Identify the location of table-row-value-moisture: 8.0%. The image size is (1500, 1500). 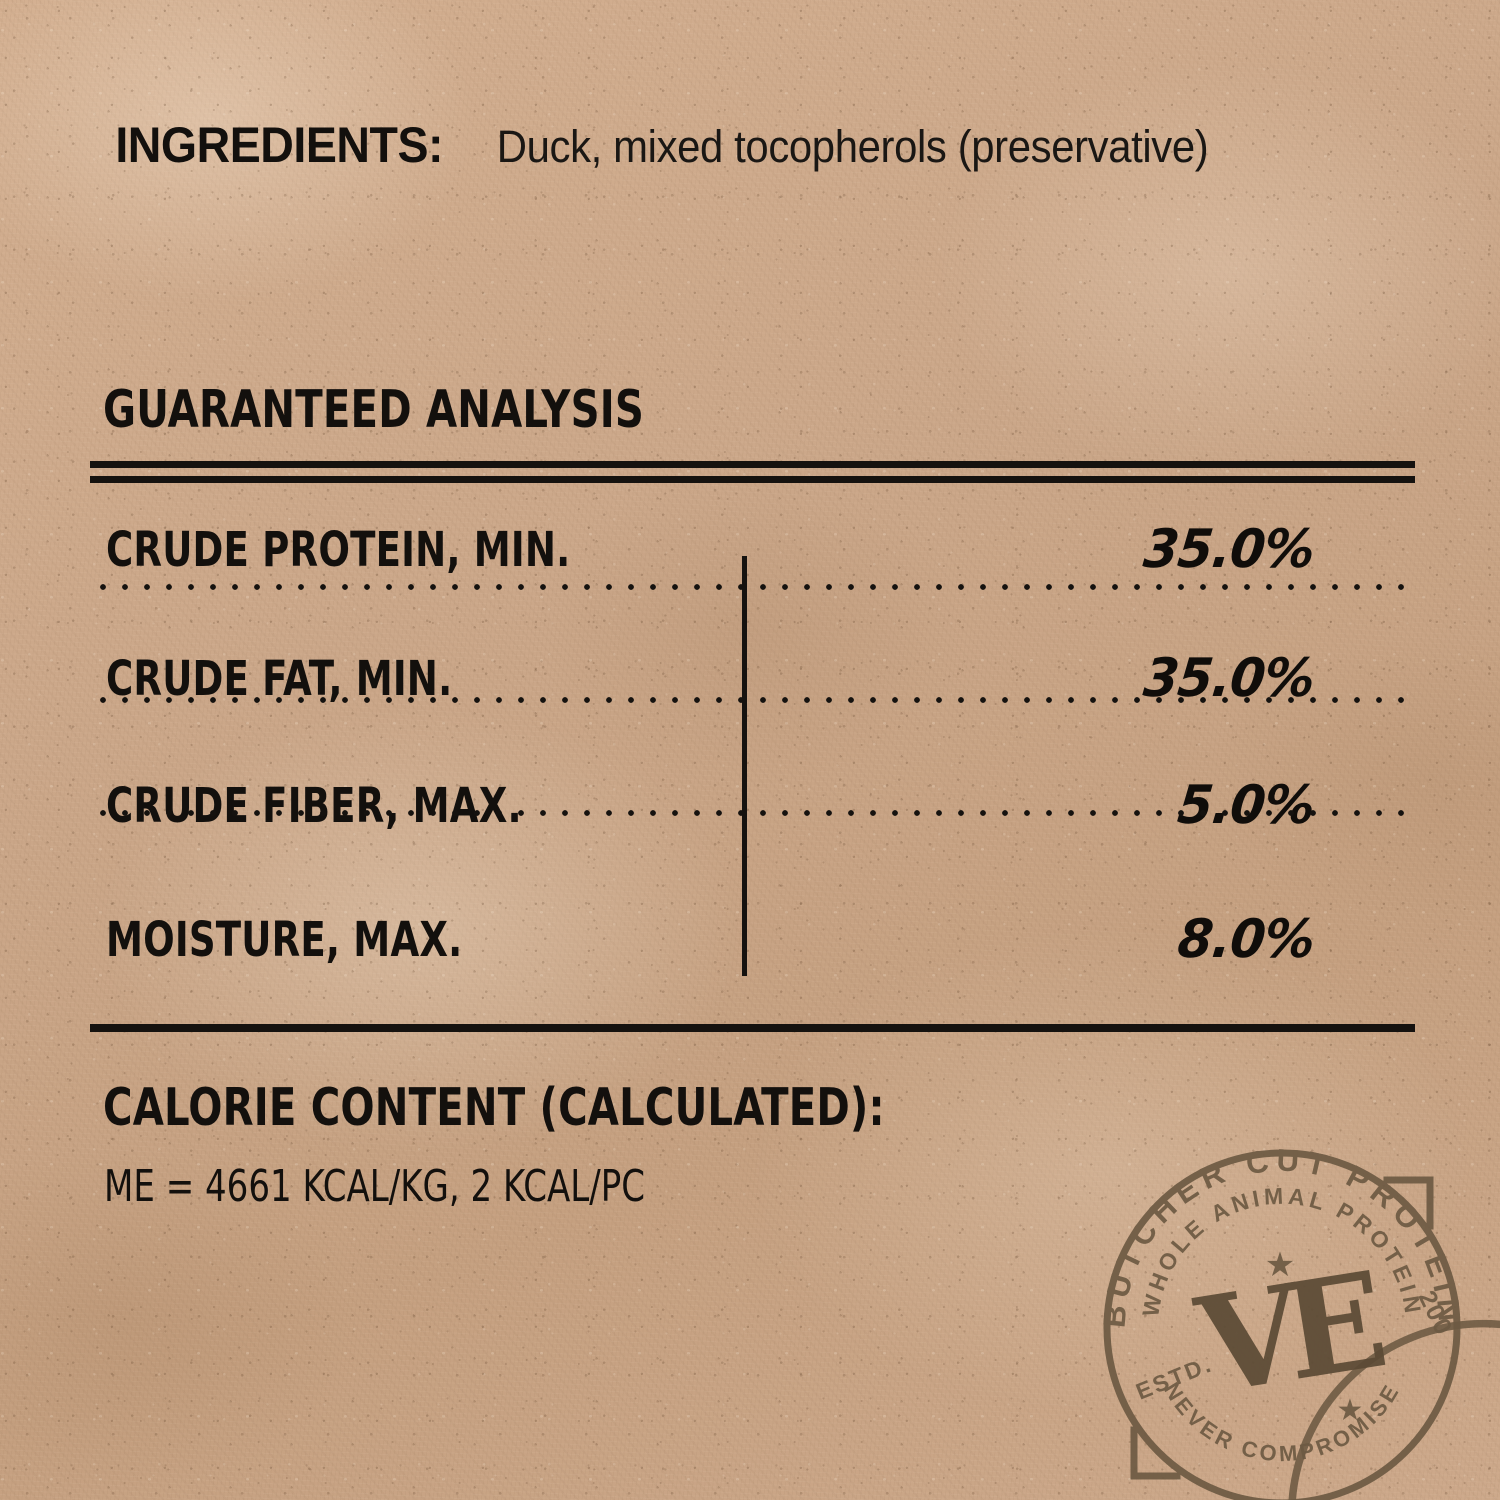
(1246, 939).